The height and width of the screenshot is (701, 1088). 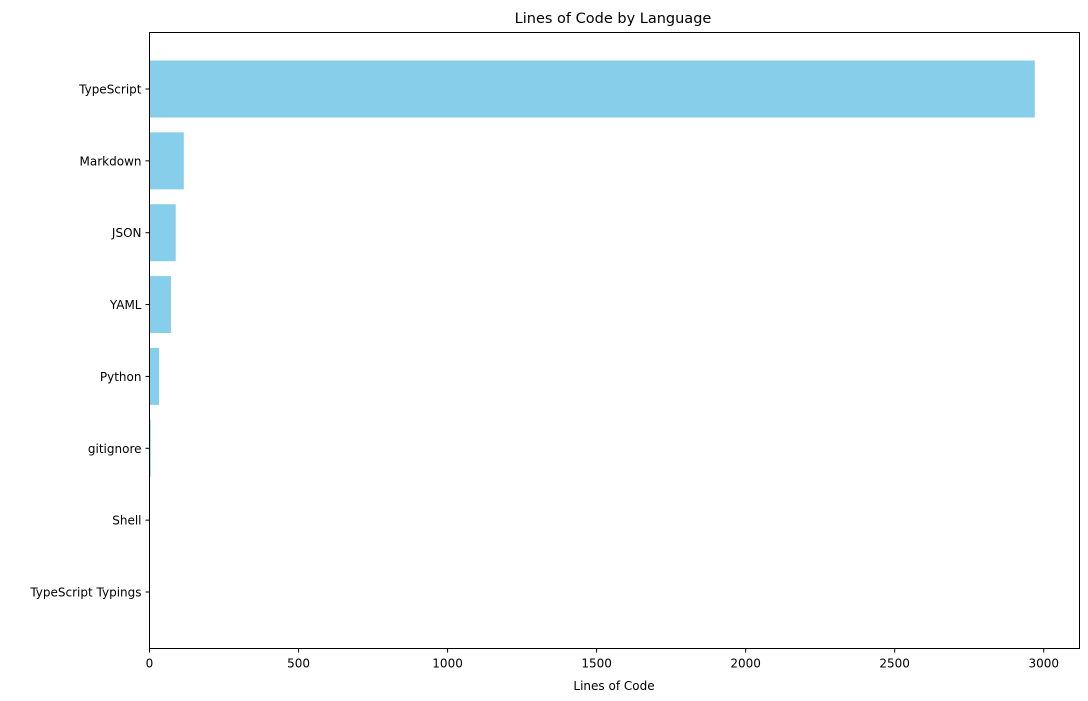 I want to click on y-tick-label: TypeScript, so click(x=110, y=90).